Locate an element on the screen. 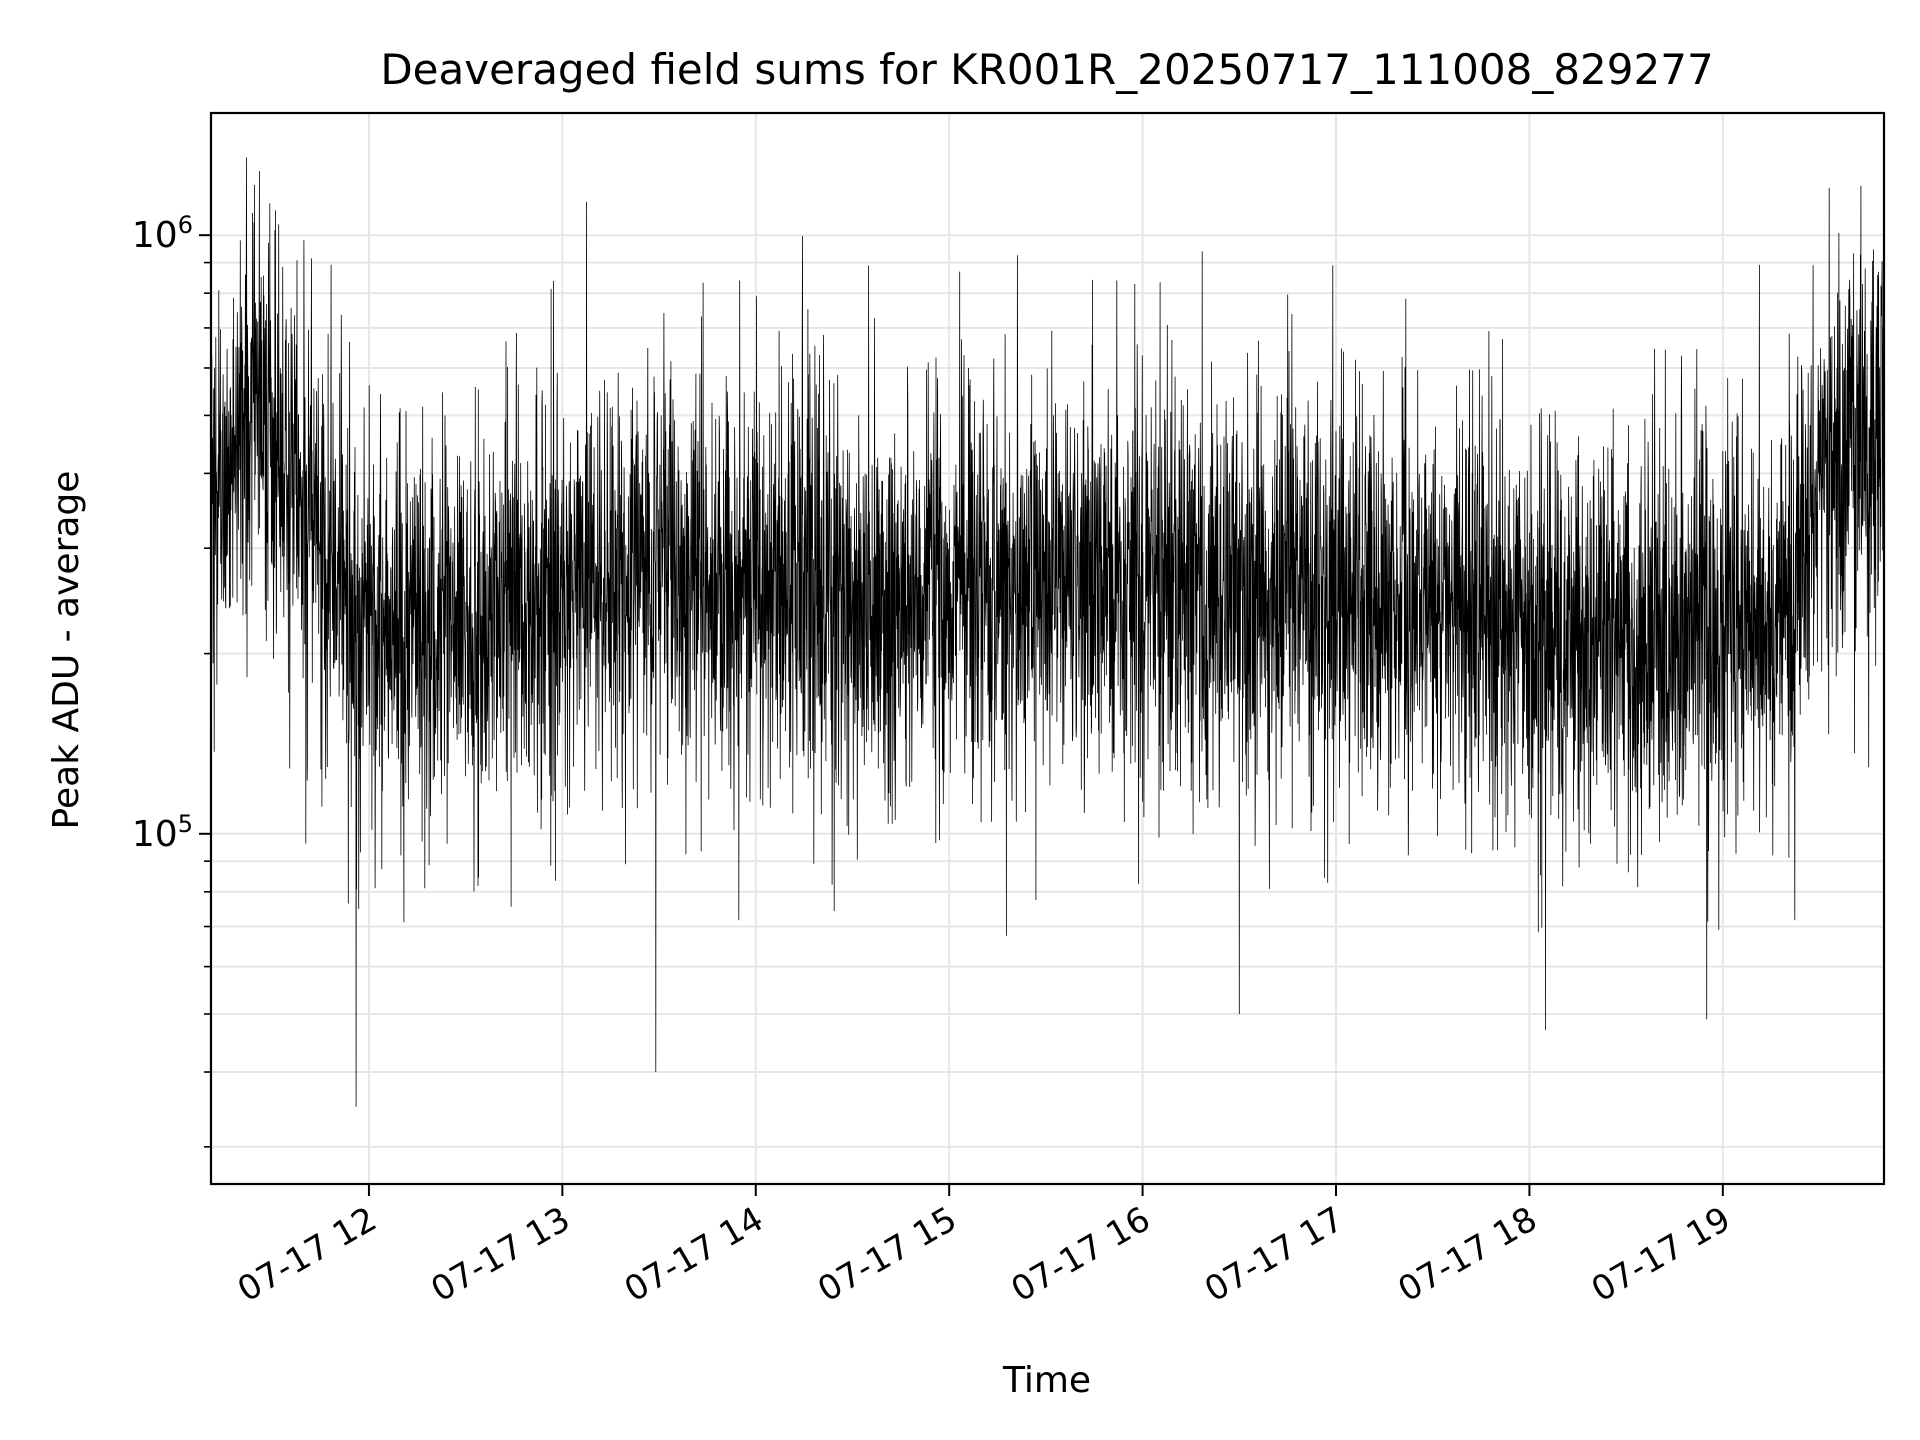  y-axis-ticks: 105 106 is located at coordinates (171, 679).